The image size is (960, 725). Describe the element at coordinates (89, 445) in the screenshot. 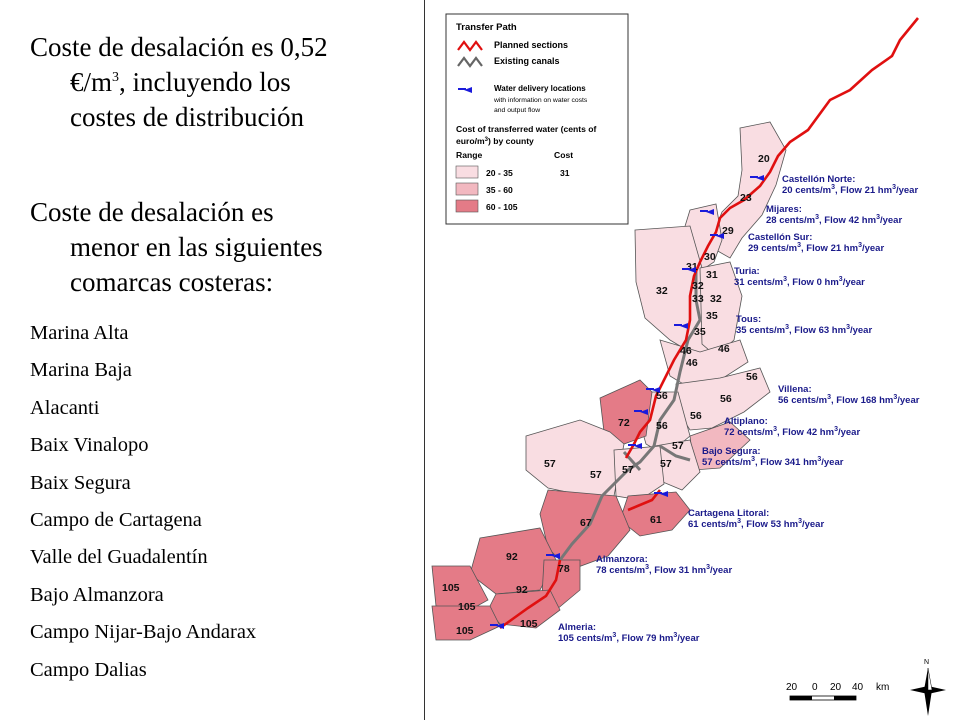

I see `list-item: Baix Vinalopo` at that location.